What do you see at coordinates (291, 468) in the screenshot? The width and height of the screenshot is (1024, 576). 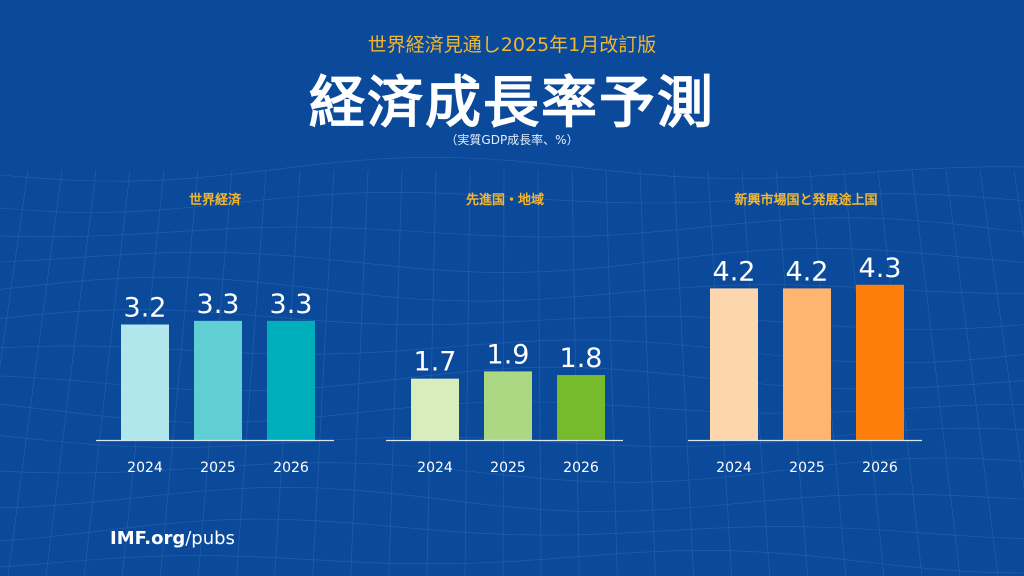 I see `x-tick-world-2026: 2026` at bounding box center [291, 468].